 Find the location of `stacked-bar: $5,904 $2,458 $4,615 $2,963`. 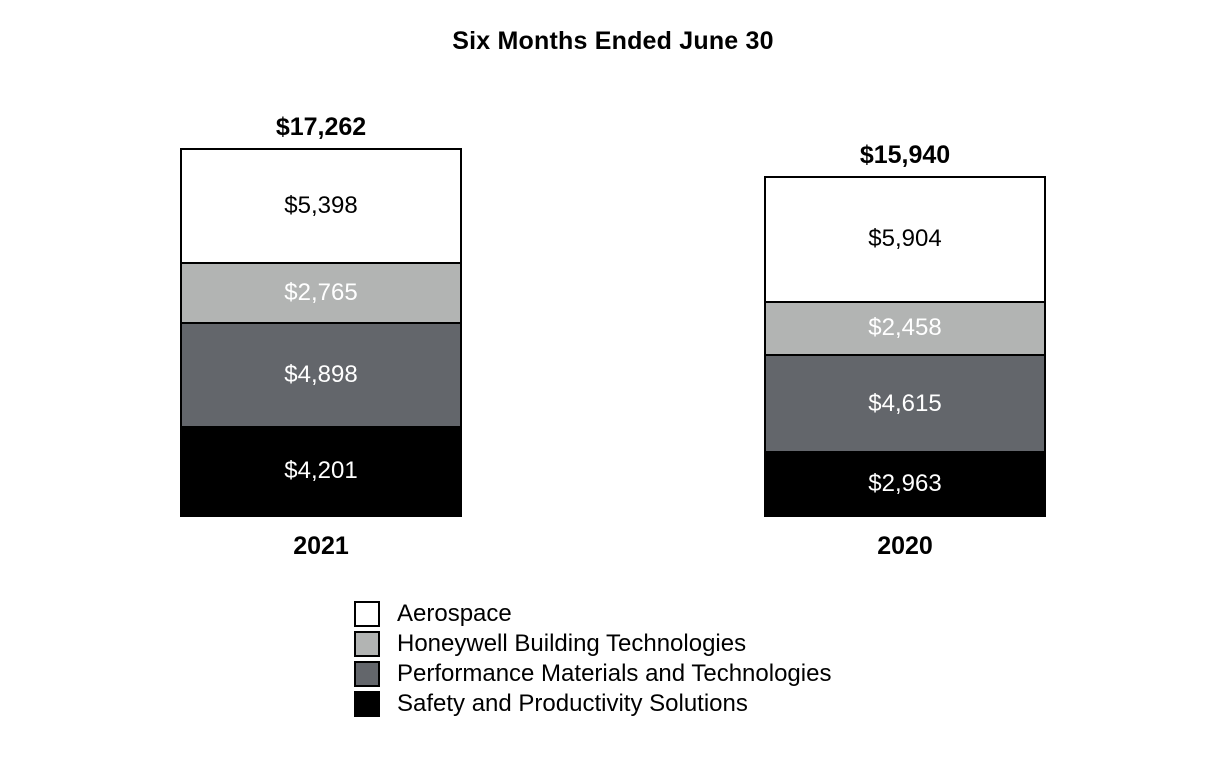

stacked-bar: $5,904 $2,458 $4,615 $2,963 is located at coordinates (905, 346).